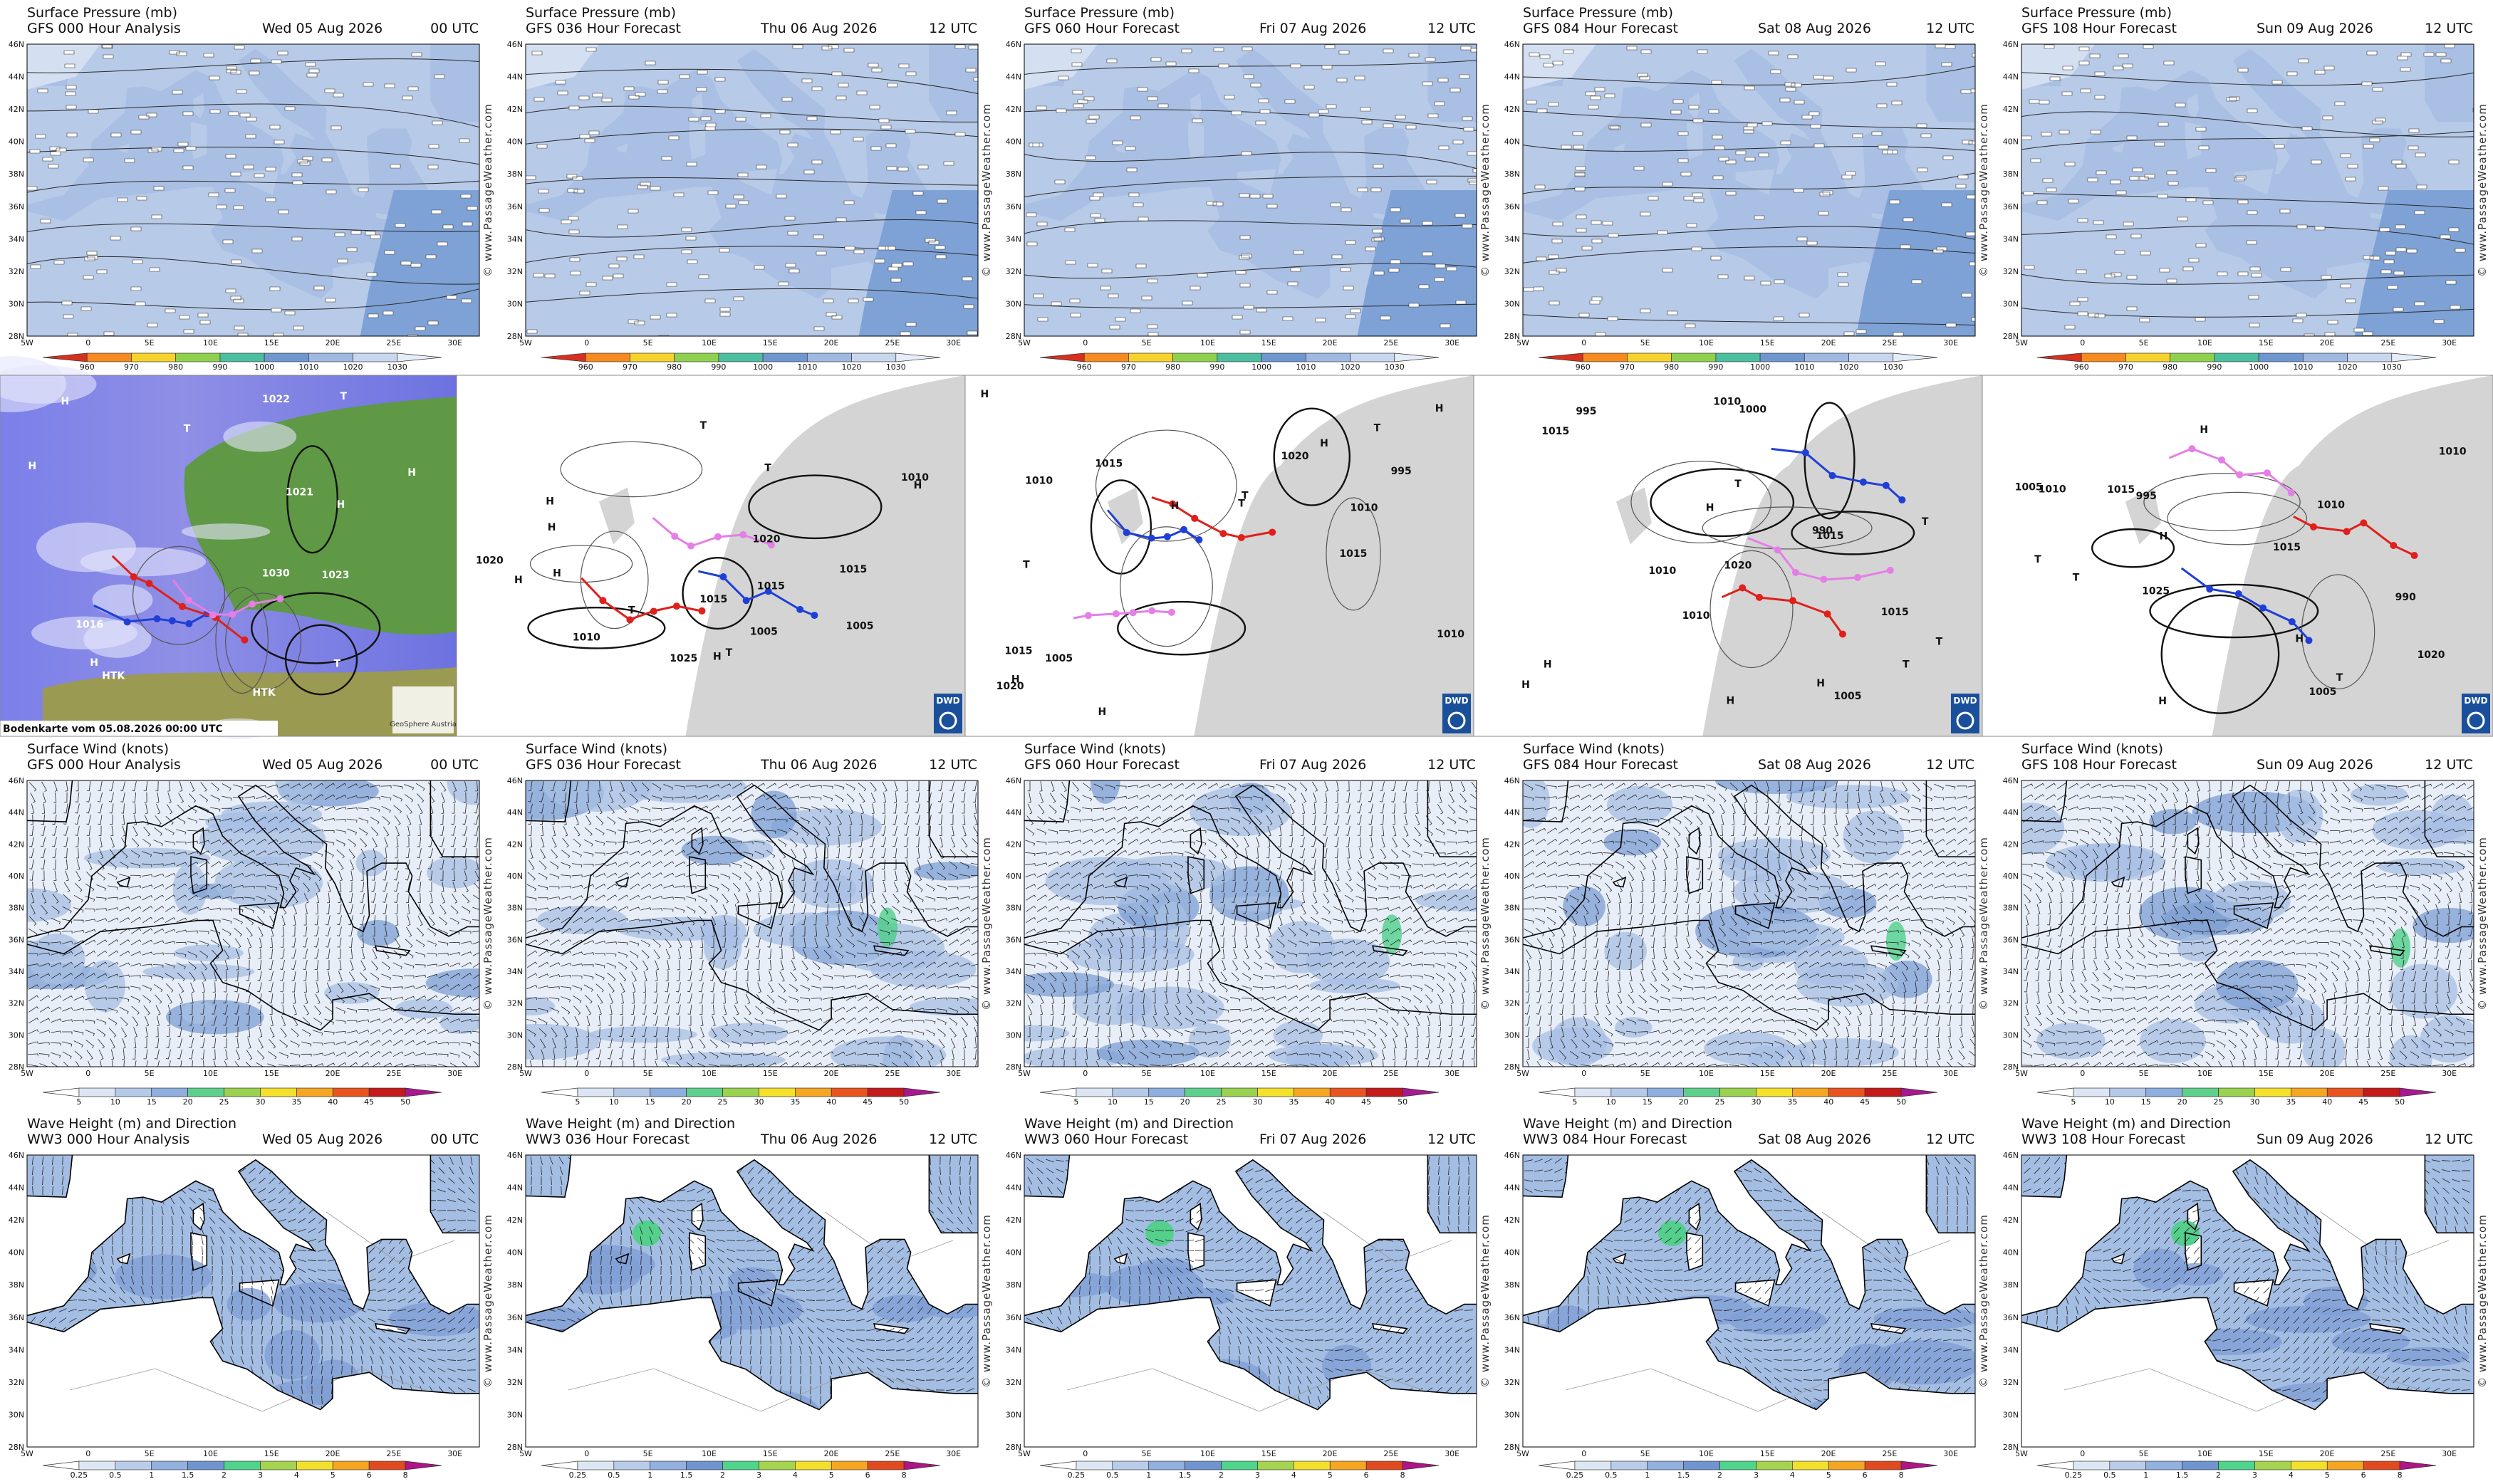 Image resolution: width=2493 pixels, height=1484 pixels. What do you see at coordinates (905, 1475) in the screenshot?
I see `colorbar-label: 8` at bounding box center [905, 1475].